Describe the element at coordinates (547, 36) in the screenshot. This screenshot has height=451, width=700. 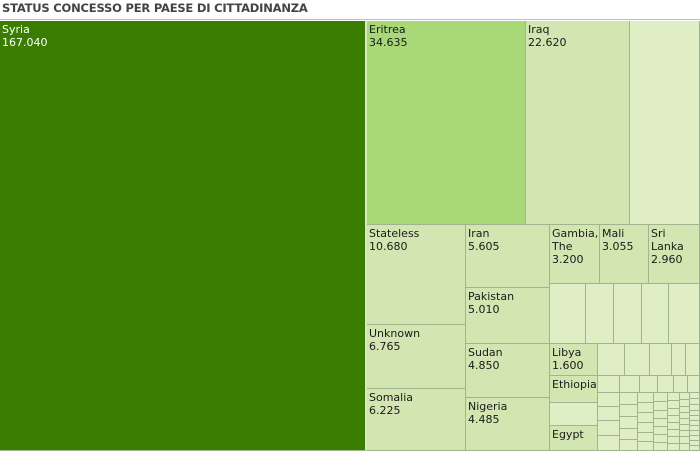
I see `cell-label: Iraq 22.620` at that location.